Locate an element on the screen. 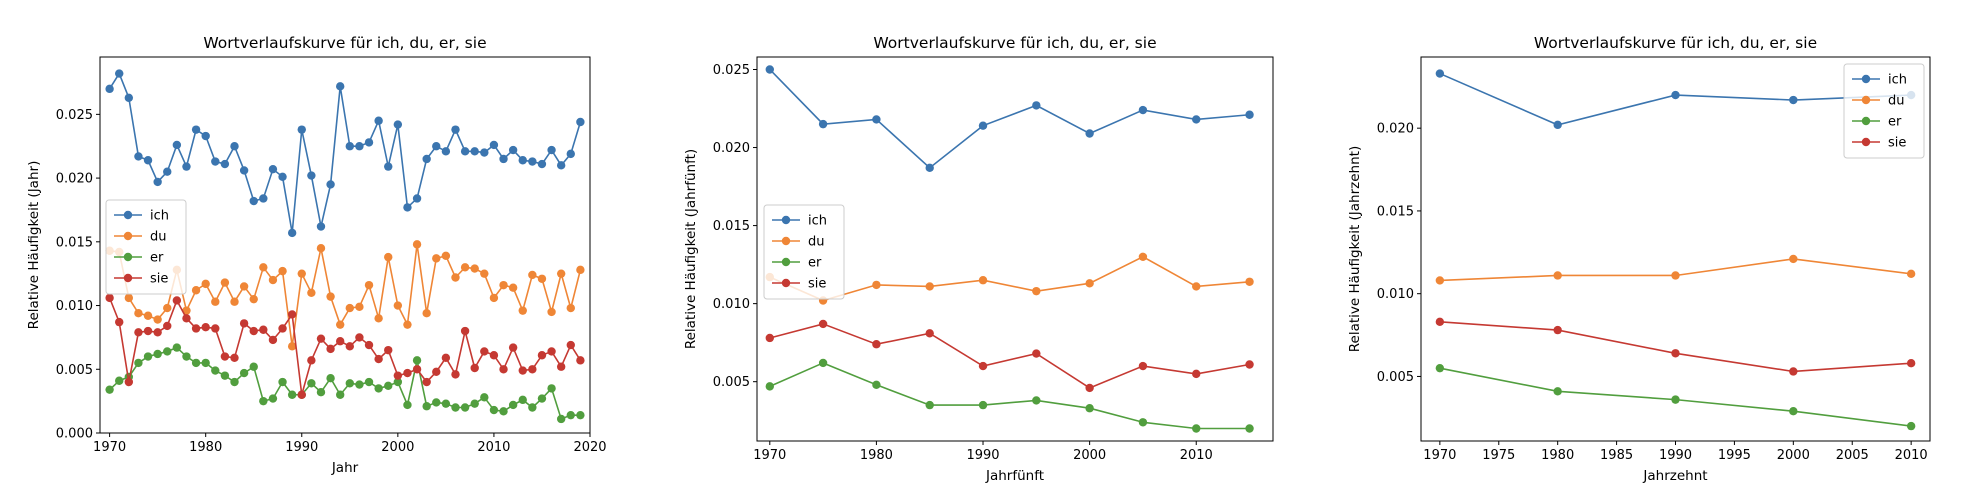  x-tick-label: 1995 is located at coordinates (1734, 455).